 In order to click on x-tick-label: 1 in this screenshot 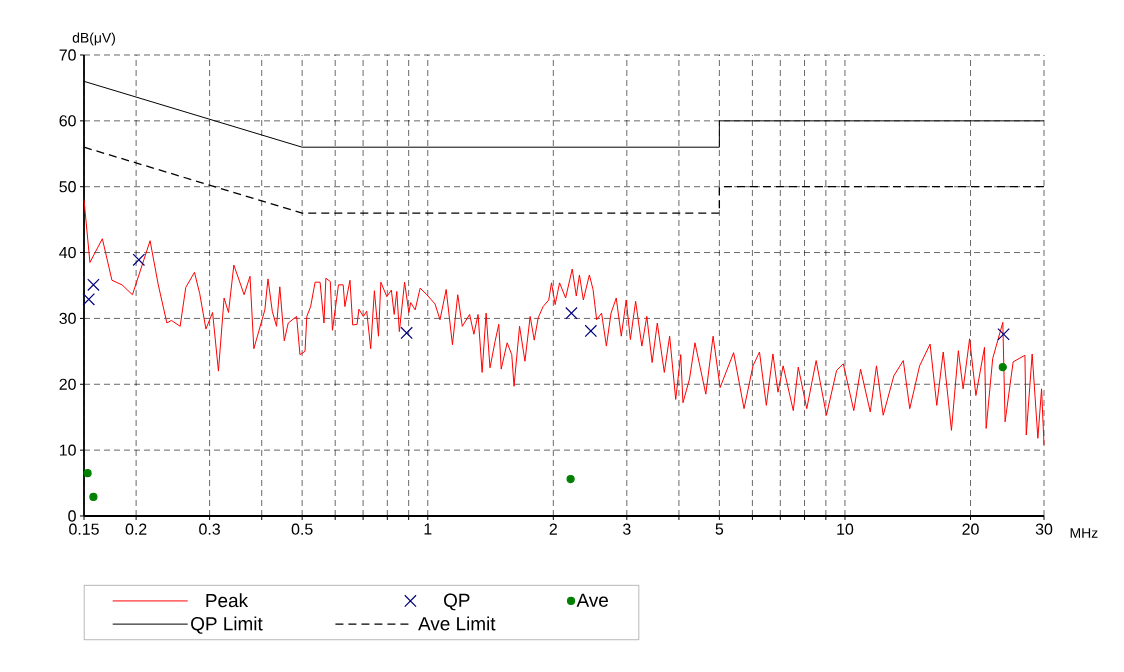, I will do `click(428, 529)`.